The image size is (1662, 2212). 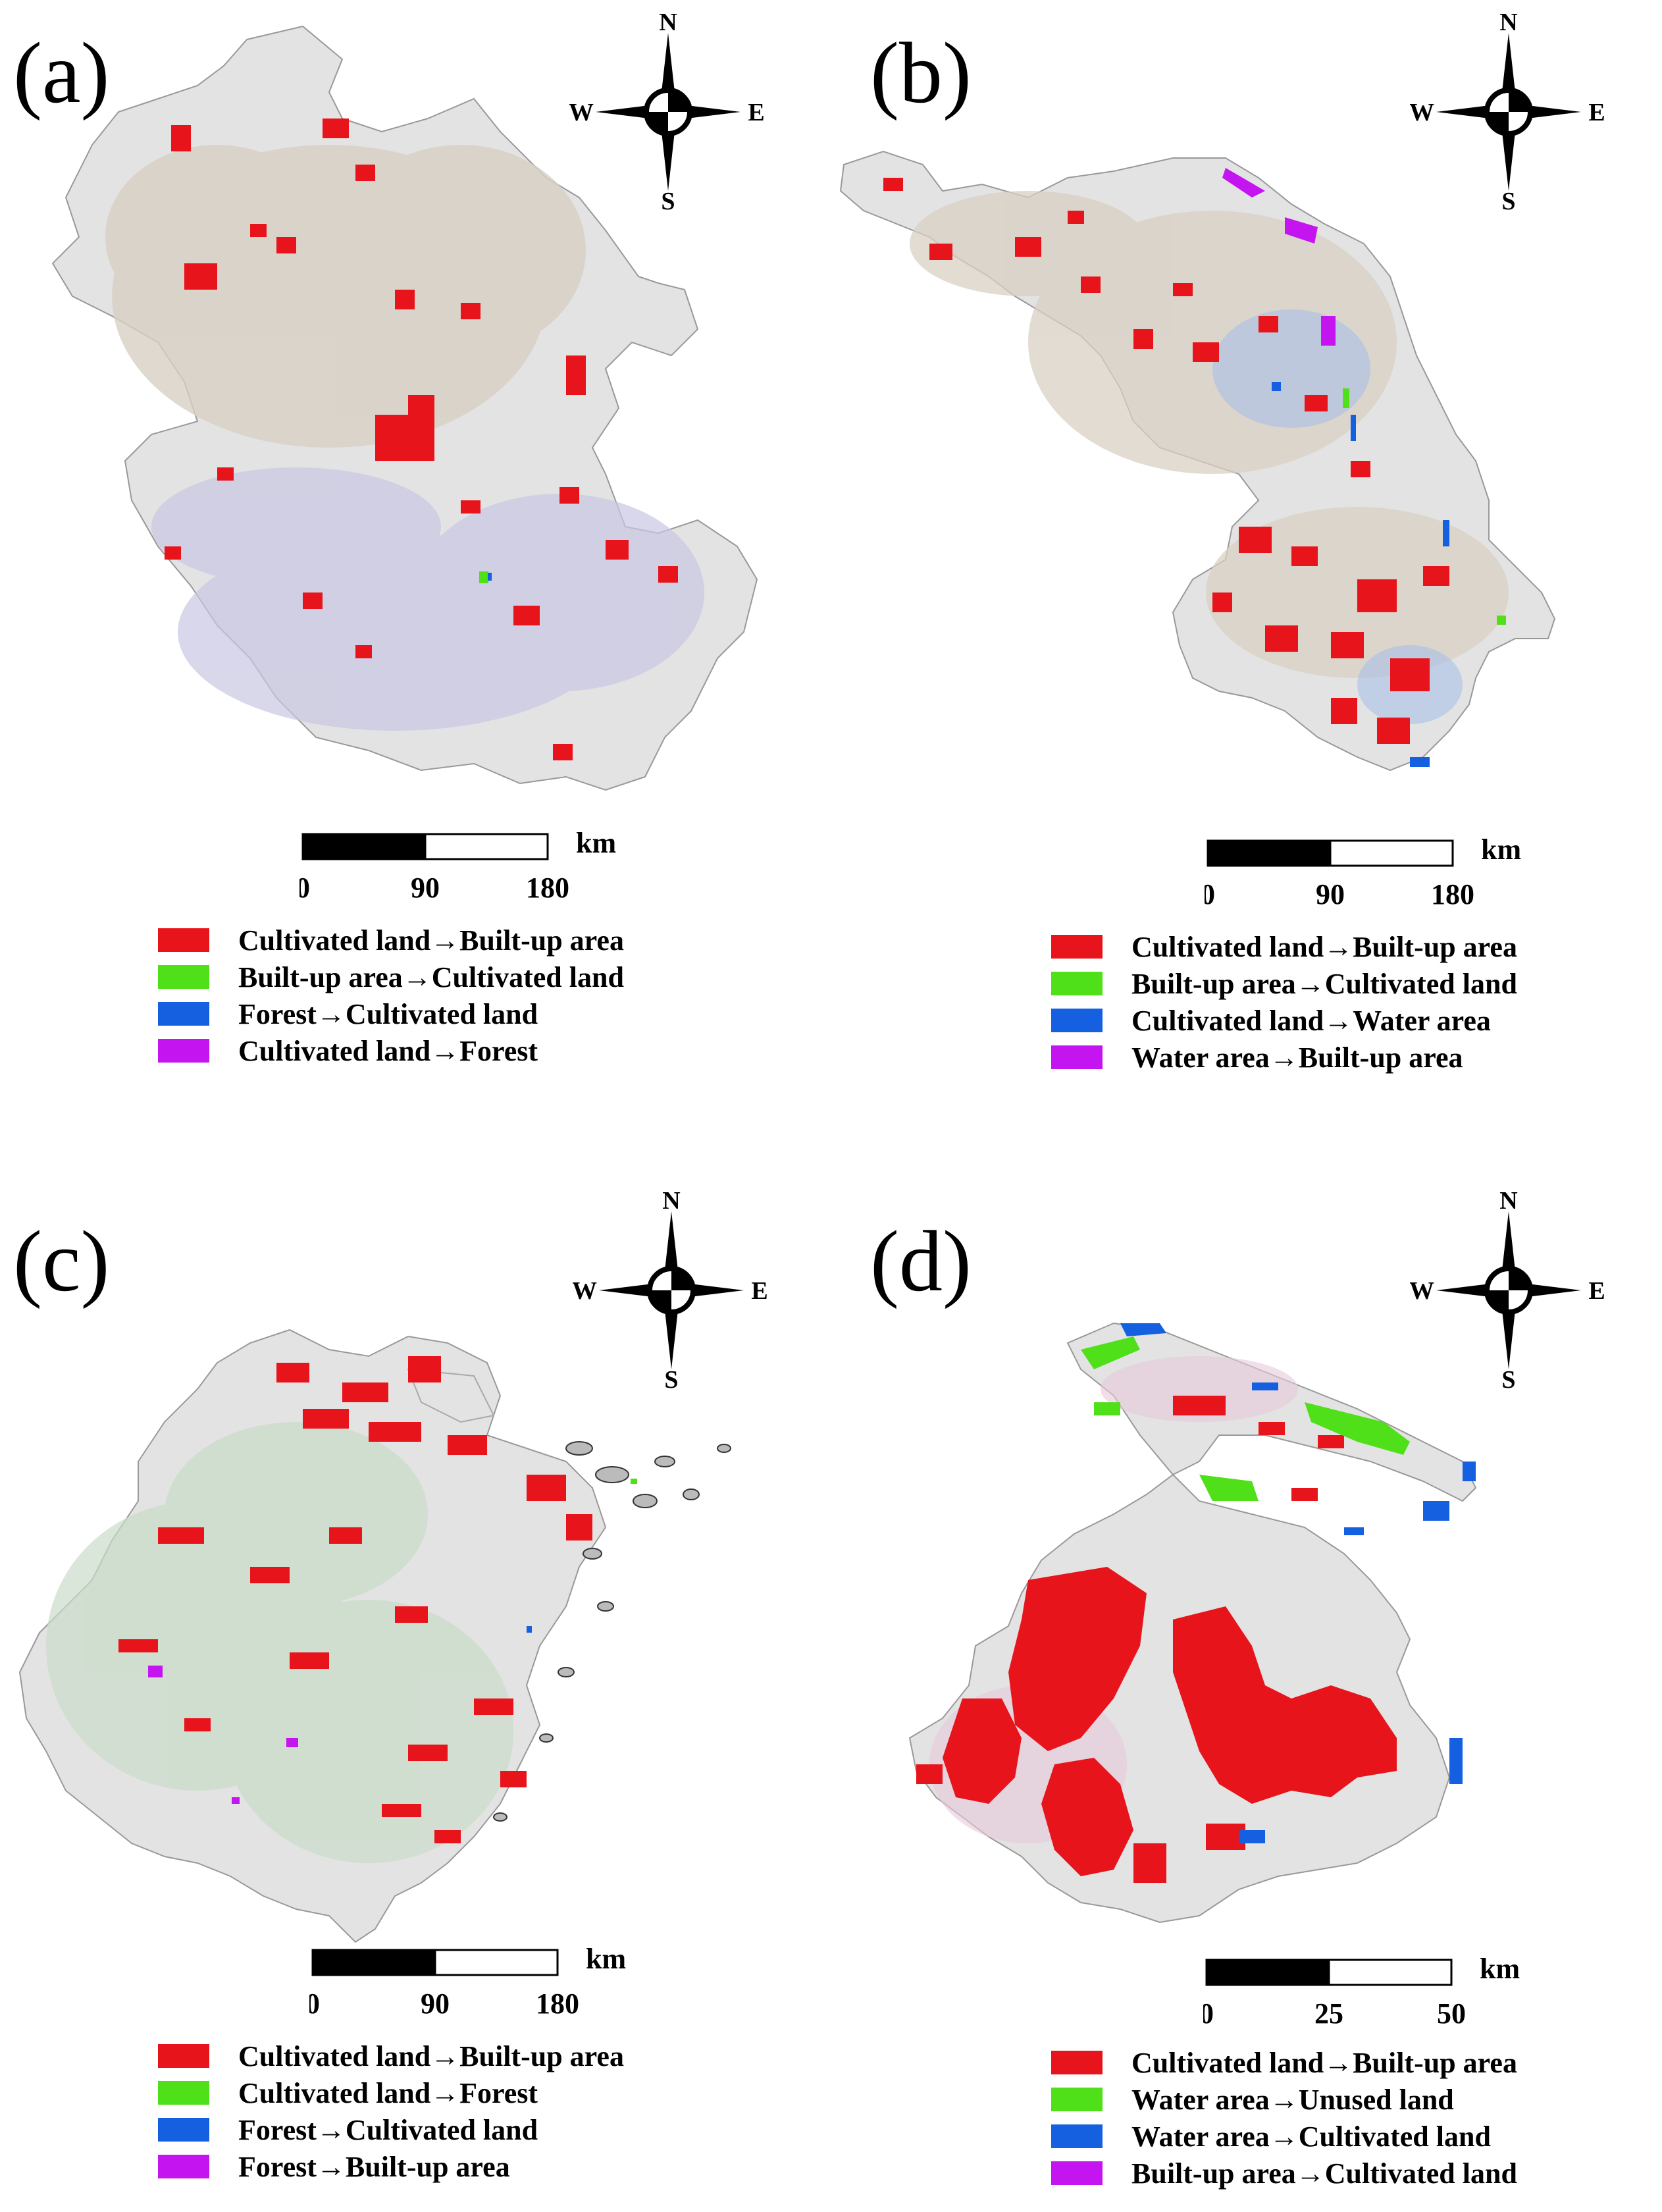 What do you see at coordinates (61, 72) in the screenshot?
I see `panel-label: (a)` at bounding box center [61, 72].